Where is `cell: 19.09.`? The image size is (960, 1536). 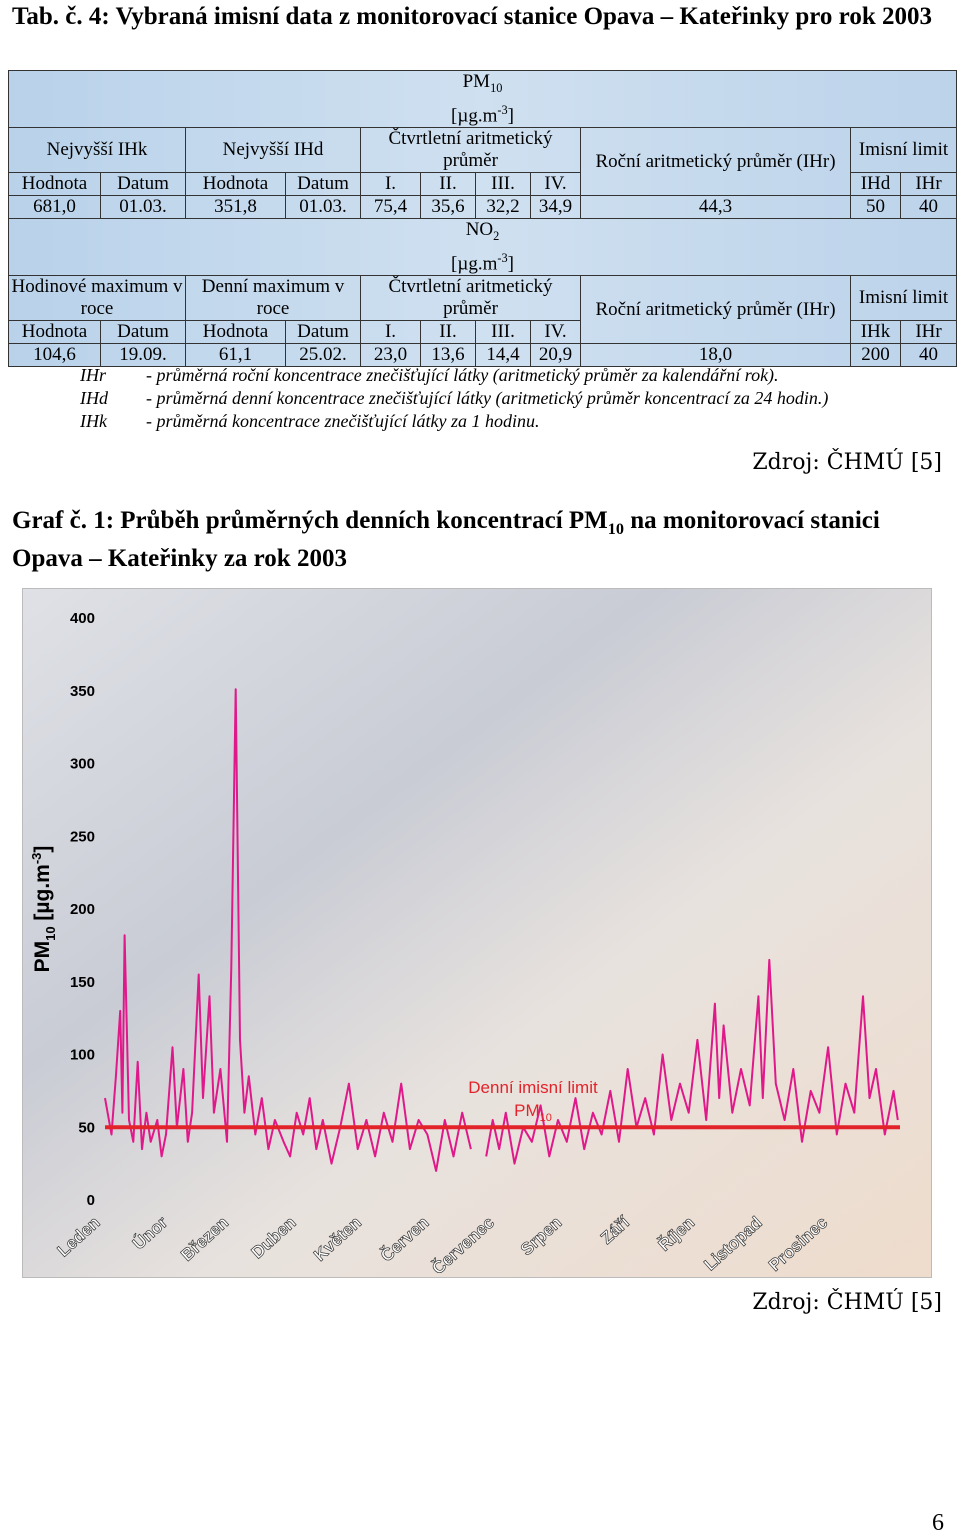
cell: 19.09. is located at coordinates (143, 355).